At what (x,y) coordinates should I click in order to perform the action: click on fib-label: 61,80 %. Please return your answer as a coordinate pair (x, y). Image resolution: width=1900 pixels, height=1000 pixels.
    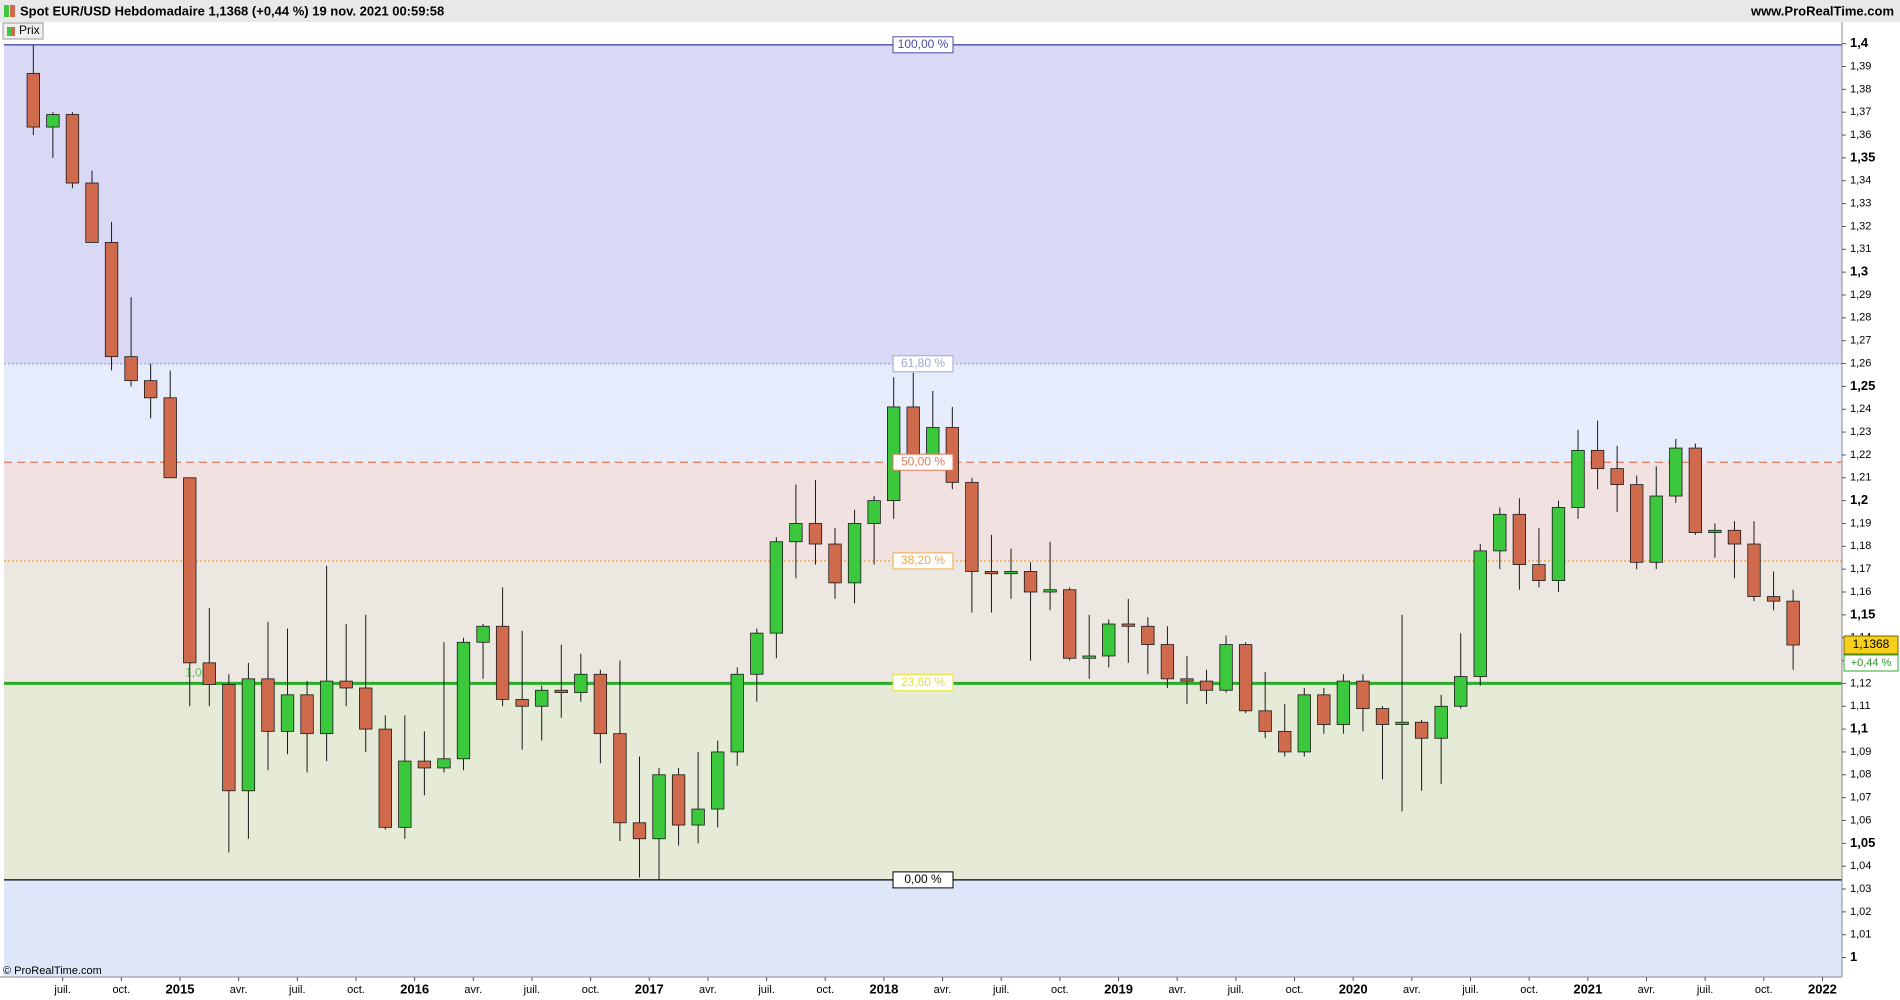
    Looking at the image, I should click on (923, 363).